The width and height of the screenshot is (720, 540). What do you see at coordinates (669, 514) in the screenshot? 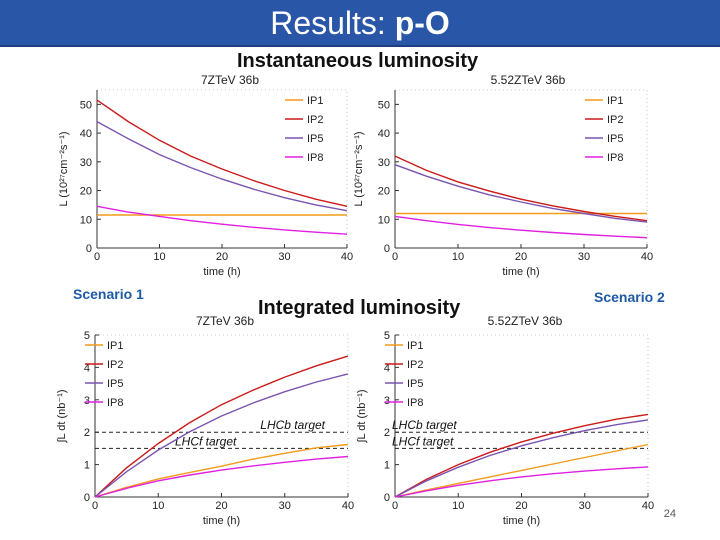
I see `page-number: 24` at bounding box center [669, 514].